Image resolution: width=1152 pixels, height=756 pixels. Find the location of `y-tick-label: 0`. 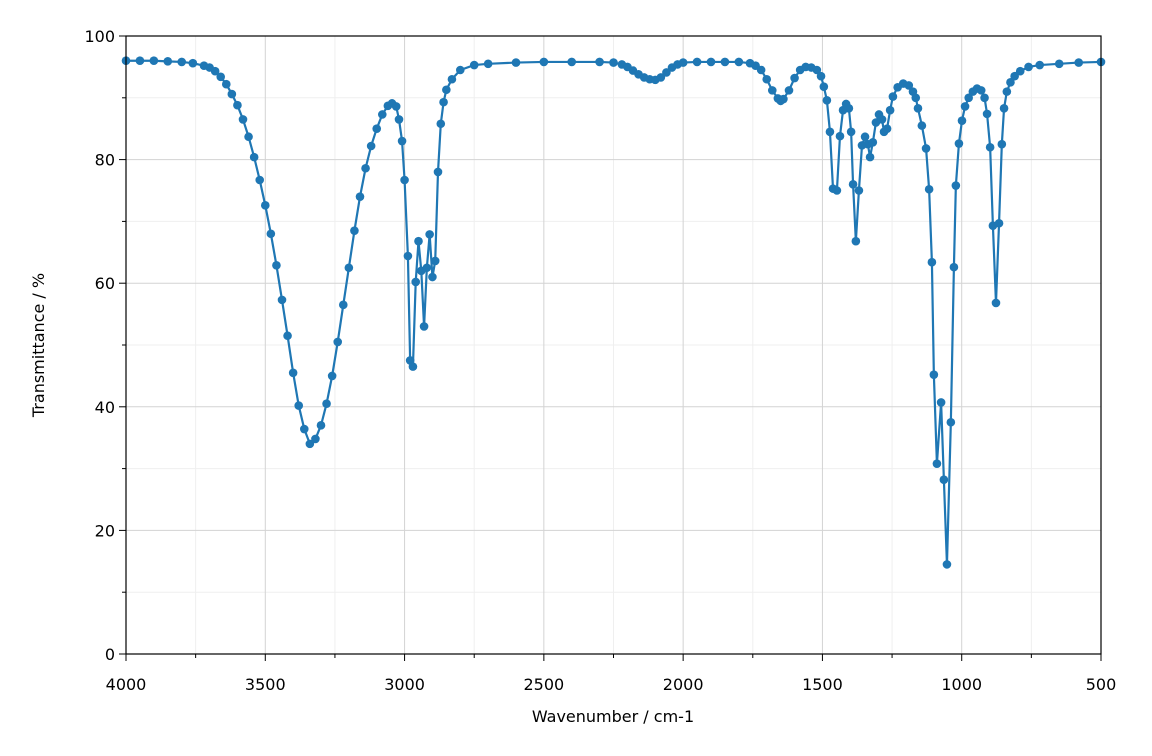

y-tick-label: 0 is located at coordinates (110, 654).